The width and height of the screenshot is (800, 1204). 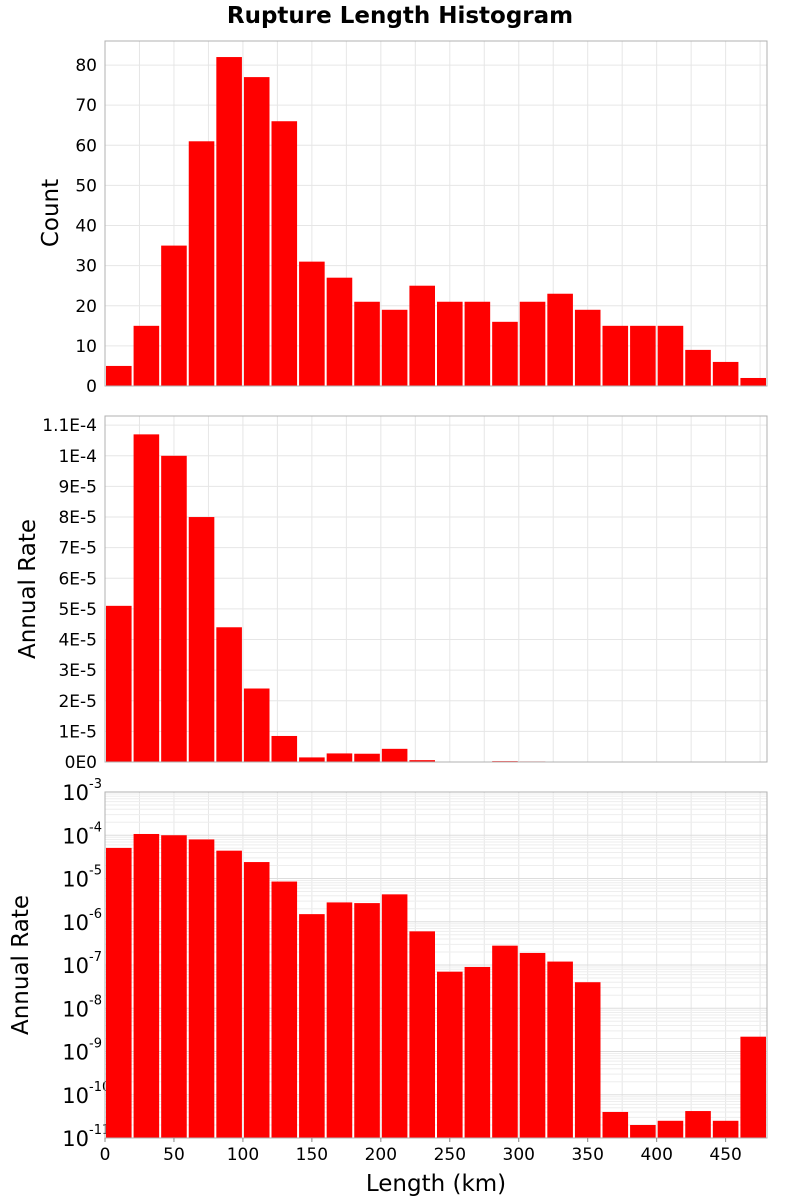 I want to click on y-tick-label: 60, so click(x=86, y=146).